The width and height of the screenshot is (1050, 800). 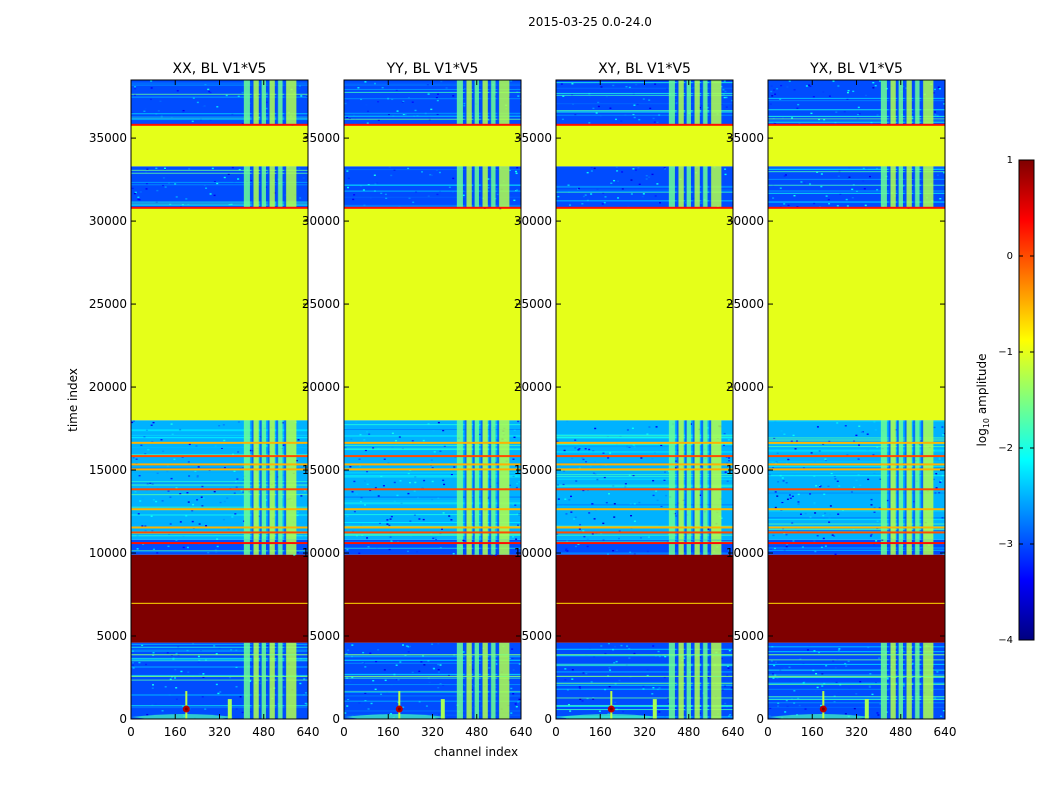 What do you see at coordinates (432, 69) in the screenshot?
I see `panel-title: YY, BL V1*V5` at bounding box center [432, 69].